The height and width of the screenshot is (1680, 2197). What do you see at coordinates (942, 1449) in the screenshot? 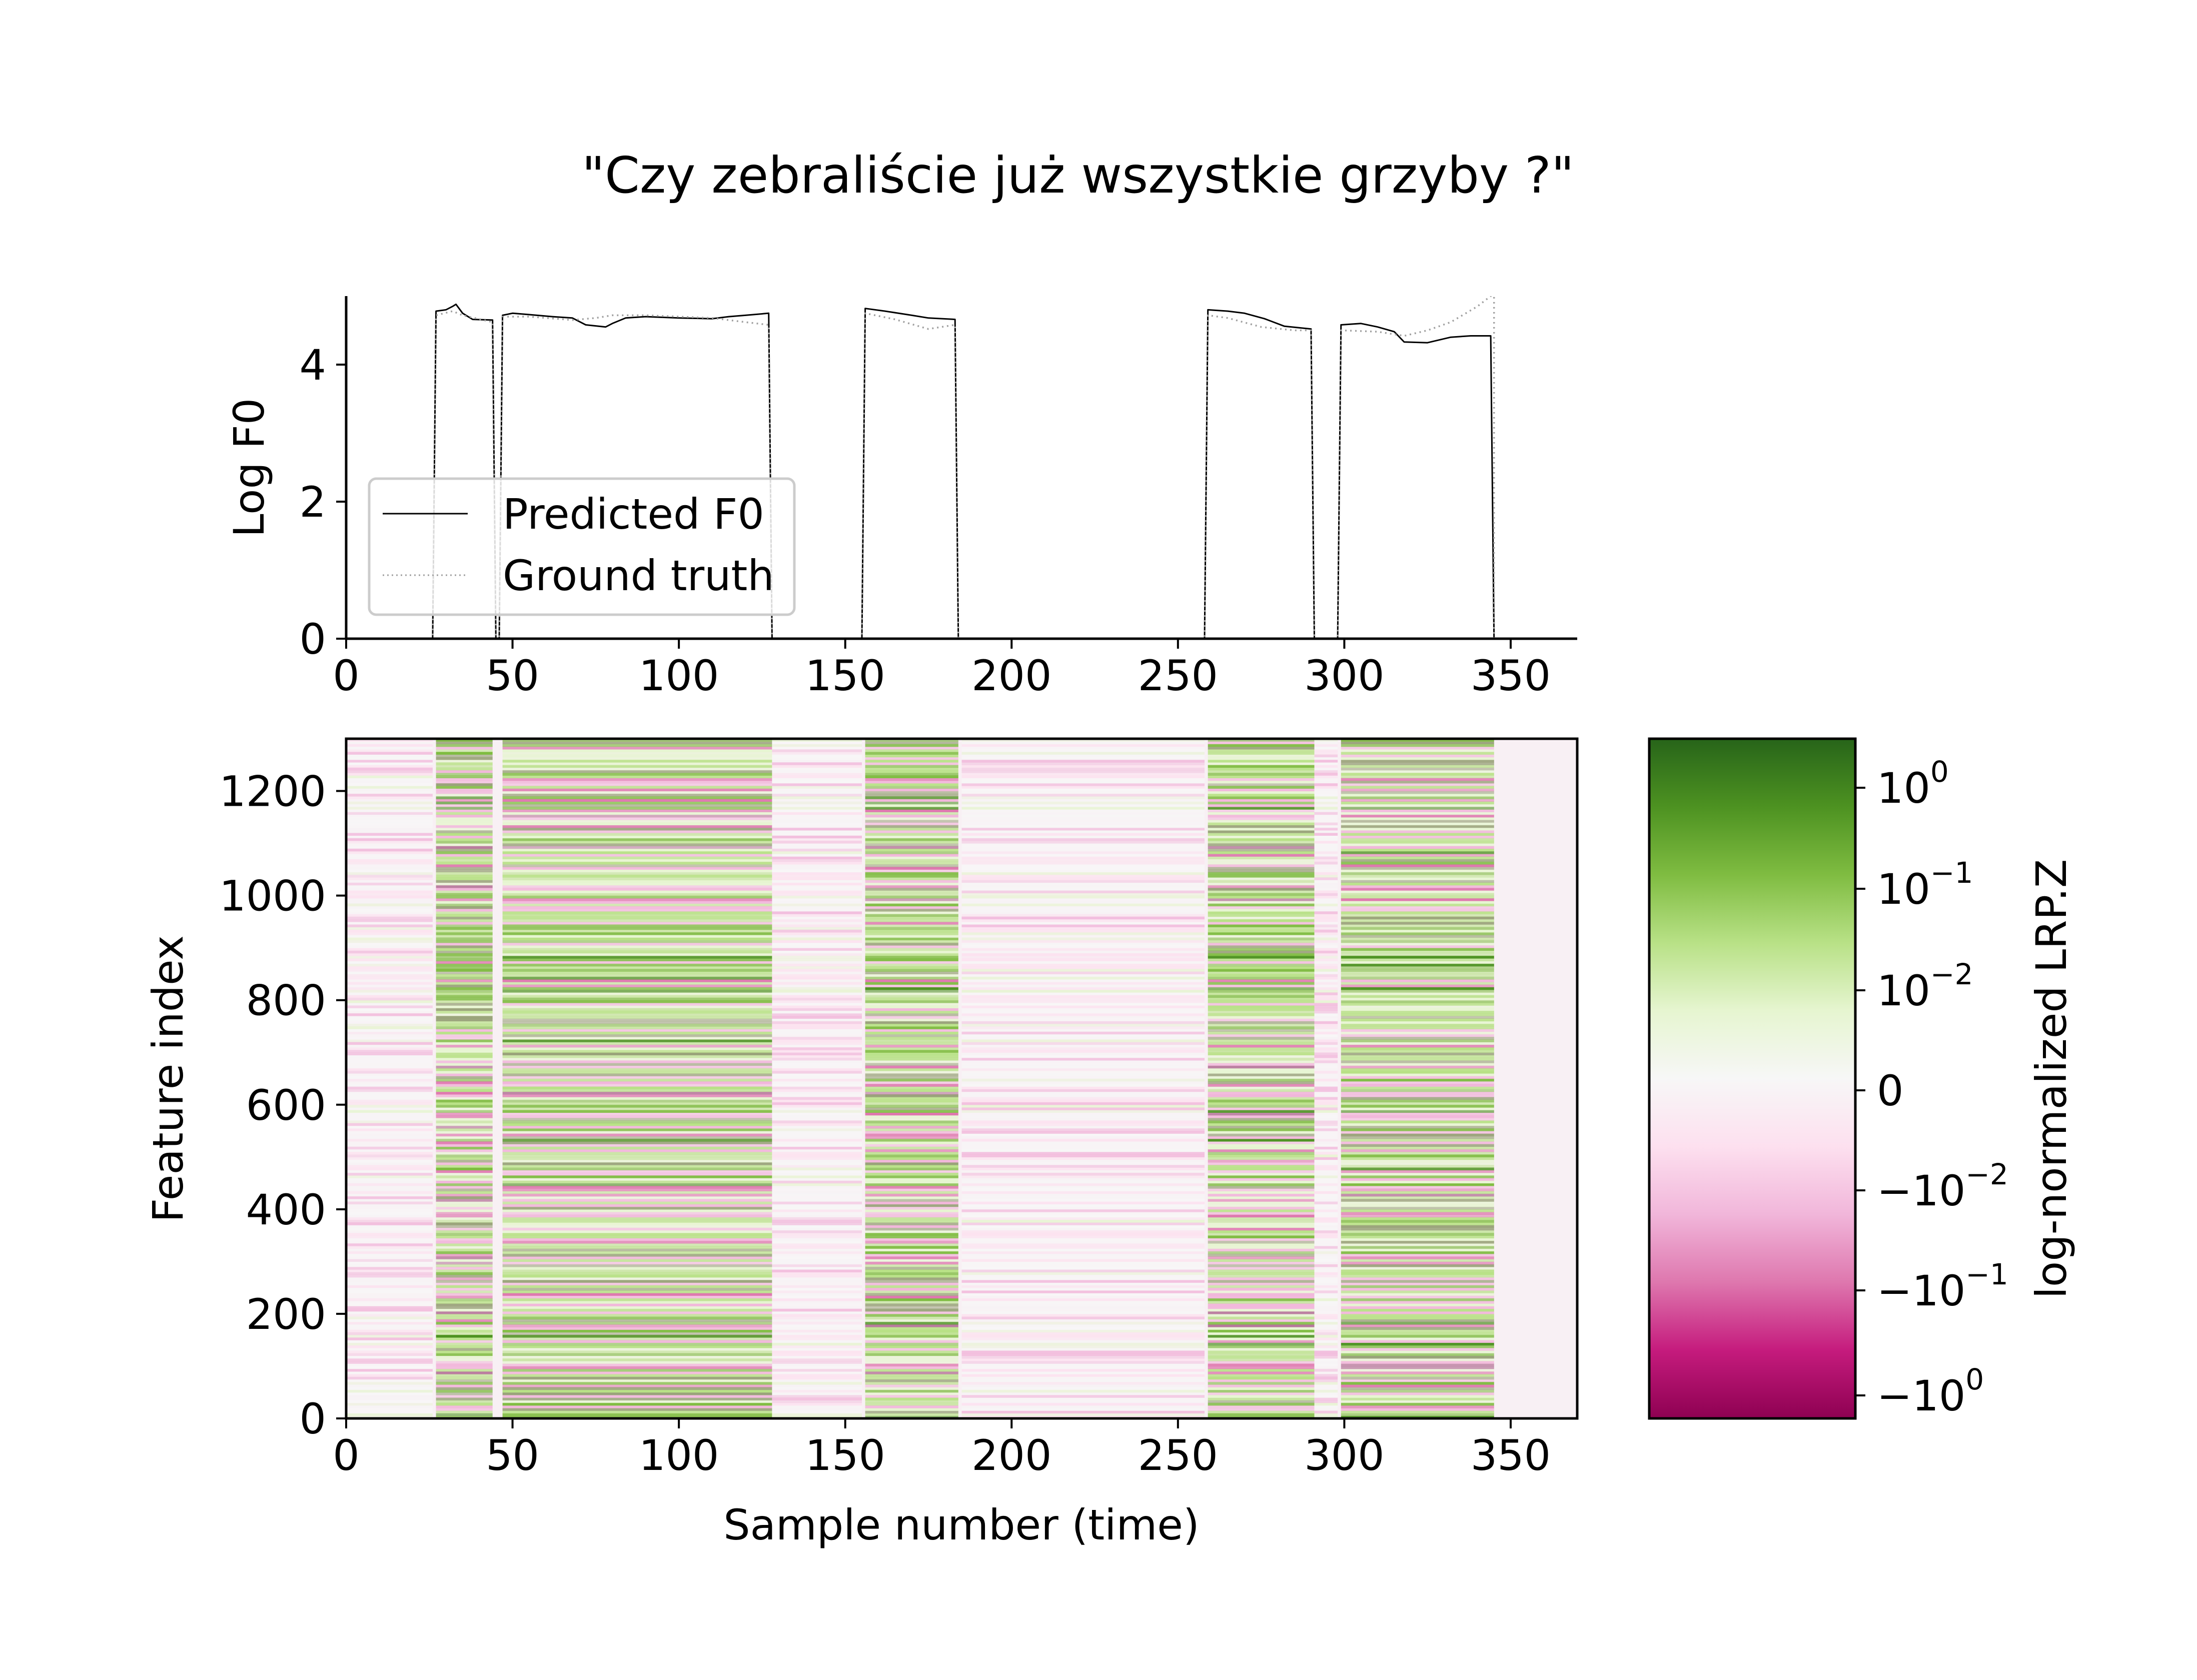
I see `heatmap-x-ticks: 0 50 100 150 200 250 300 350` at bounding box center [942, 1449].